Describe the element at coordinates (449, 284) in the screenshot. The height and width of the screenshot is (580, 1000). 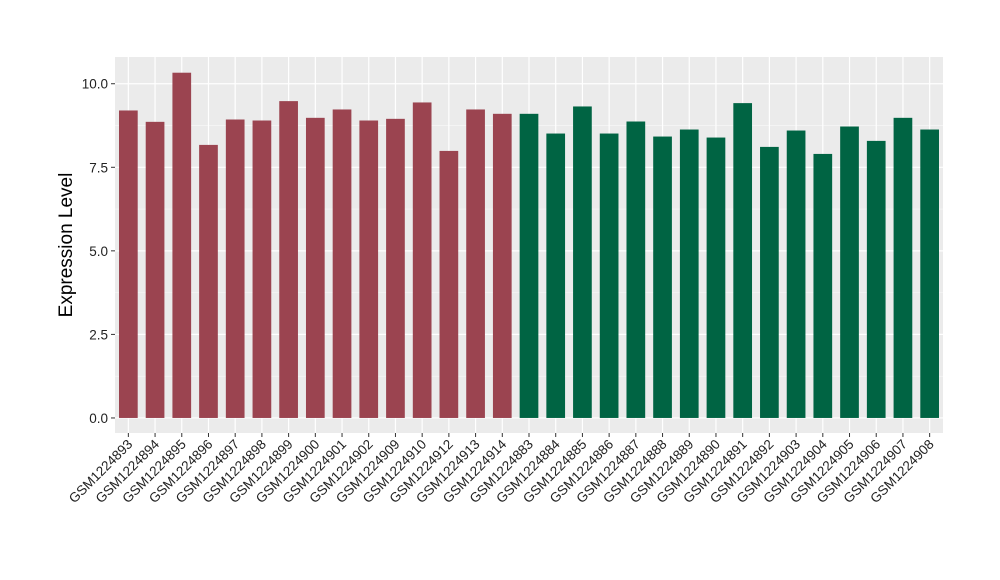
I see `bar-gsm1224912` at that location.